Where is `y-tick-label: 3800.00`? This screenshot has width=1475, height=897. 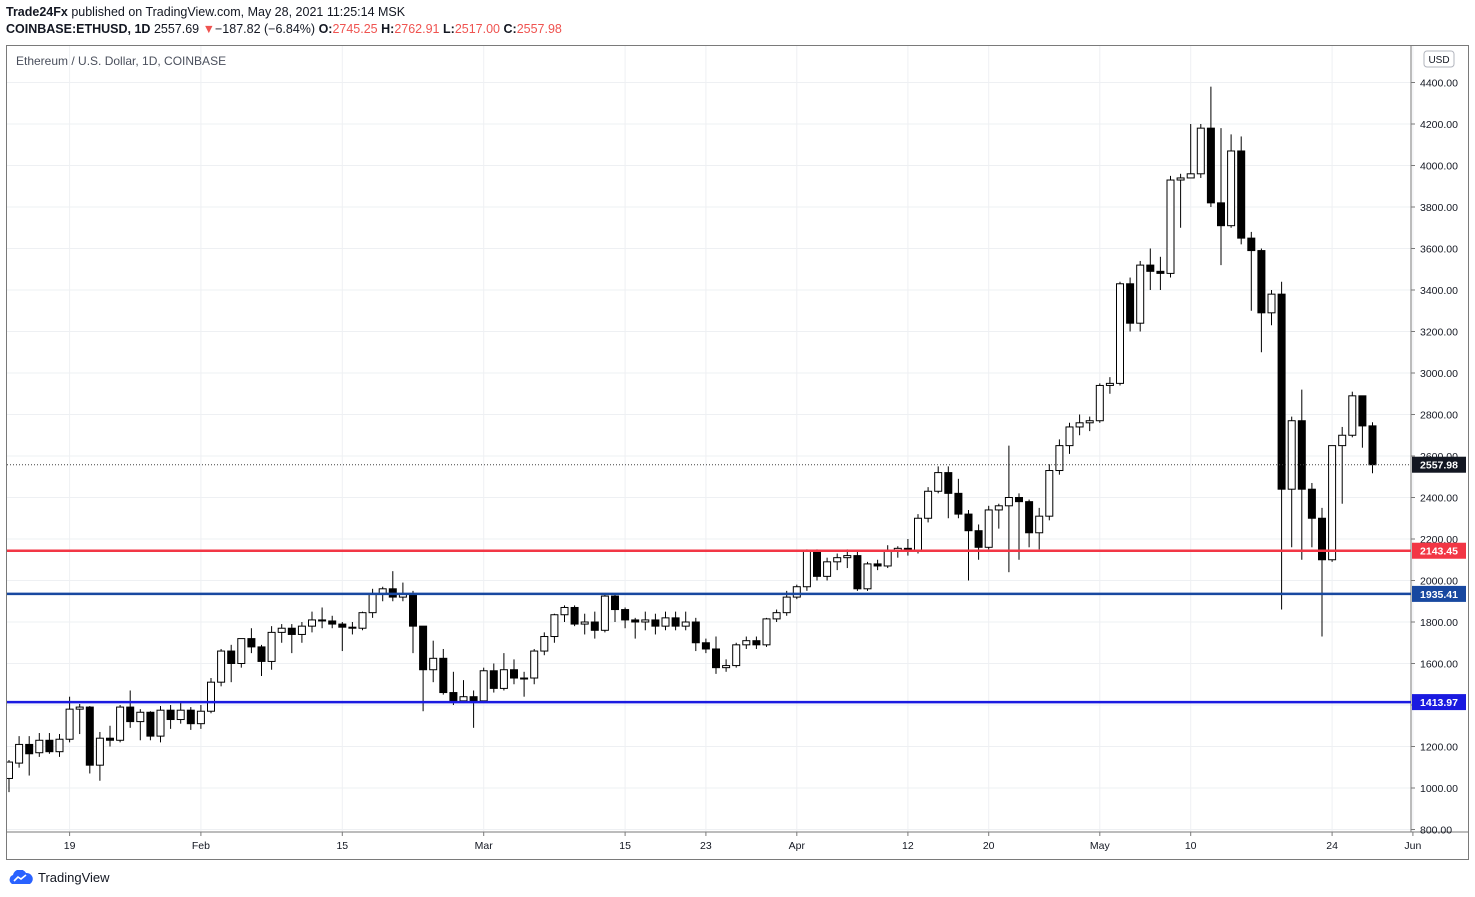 y-tick-label: 3800.00 is located at coordinates (1439, 208).